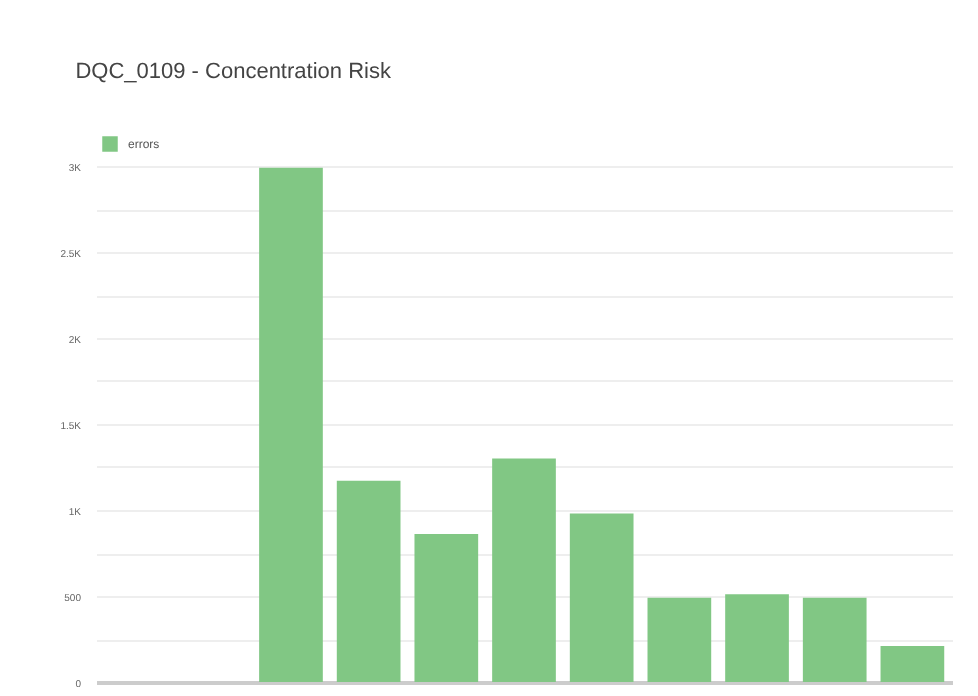 Image resolution: width=978 pixels, height=696 pixels. What do you see at coordinates (233, 72) in the screenshot?
I see `chart-title: DQC_0109 - Concentration Risk` at bounding box center [233, 72].